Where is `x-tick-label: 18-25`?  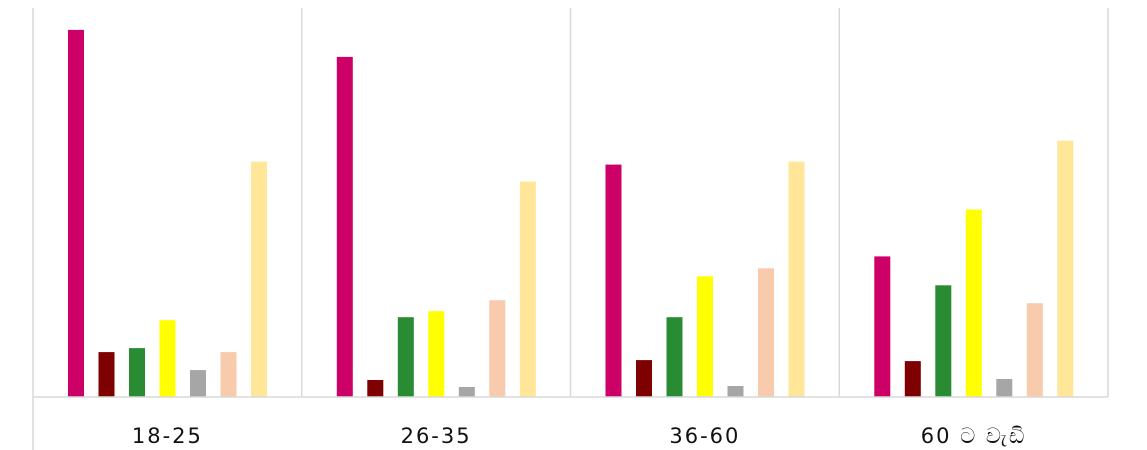 x-tick-label: 18-25 is located at coordinates (167, 436).